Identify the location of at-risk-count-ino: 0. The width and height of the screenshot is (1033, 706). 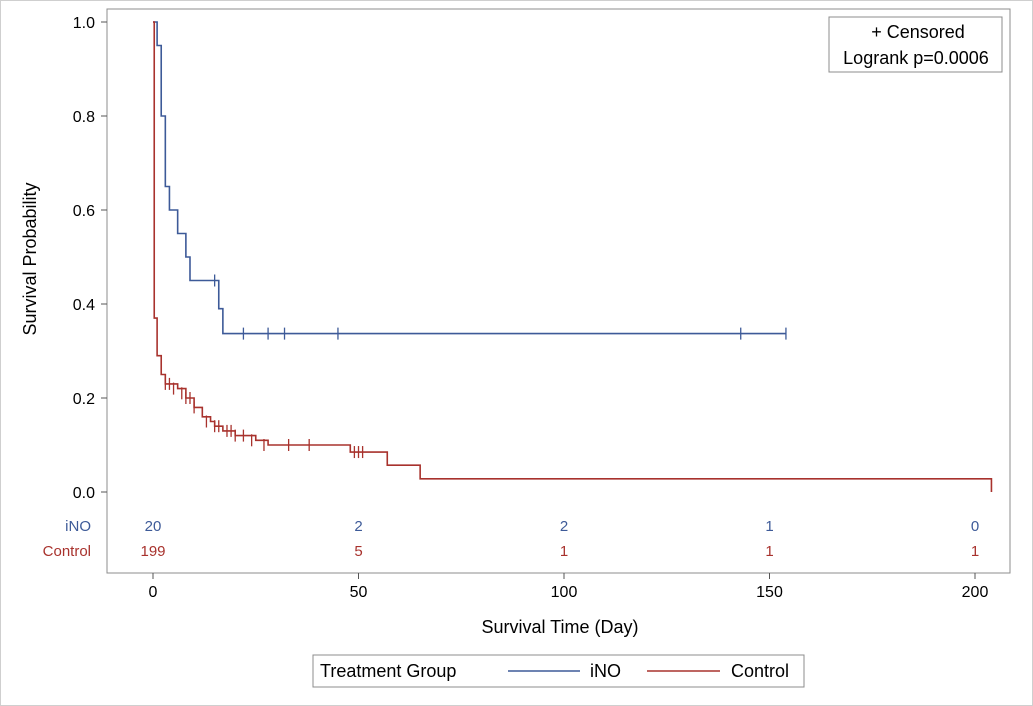
(975, 526).